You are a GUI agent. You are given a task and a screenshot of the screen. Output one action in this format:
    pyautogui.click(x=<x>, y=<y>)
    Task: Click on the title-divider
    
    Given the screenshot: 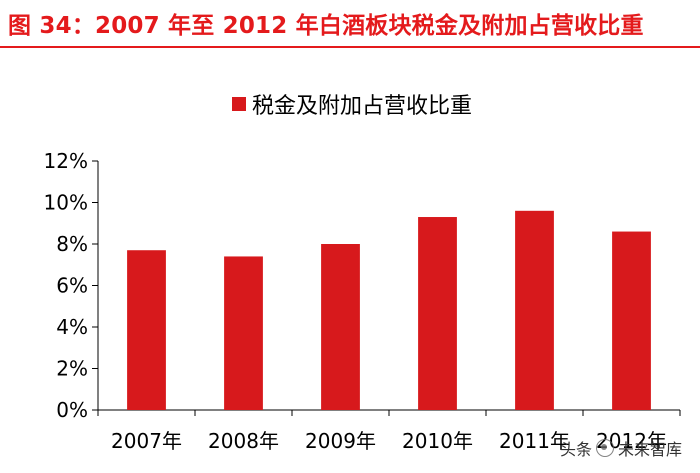 What is the action you would take?
    pyautogui.click(x=350, y=47)
    